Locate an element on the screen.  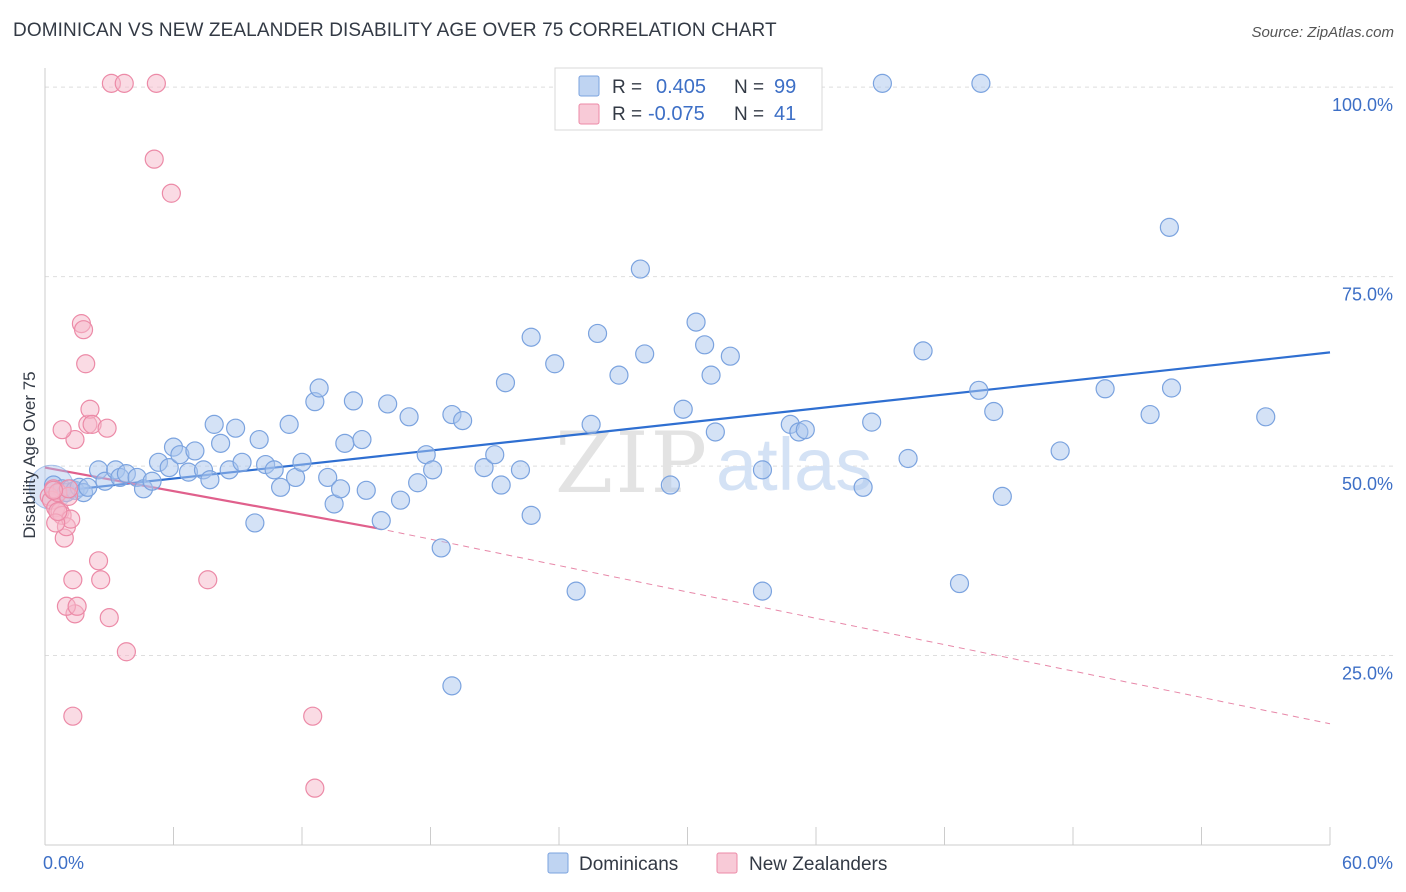
series-legend-label-dominicans: Dominicans is located at coordinates (628, 864).